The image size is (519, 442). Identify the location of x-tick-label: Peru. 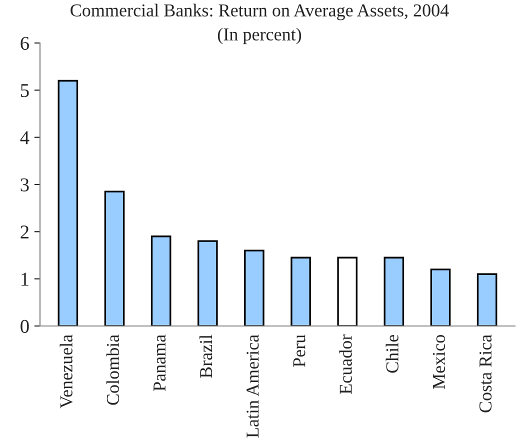
(299, 350).